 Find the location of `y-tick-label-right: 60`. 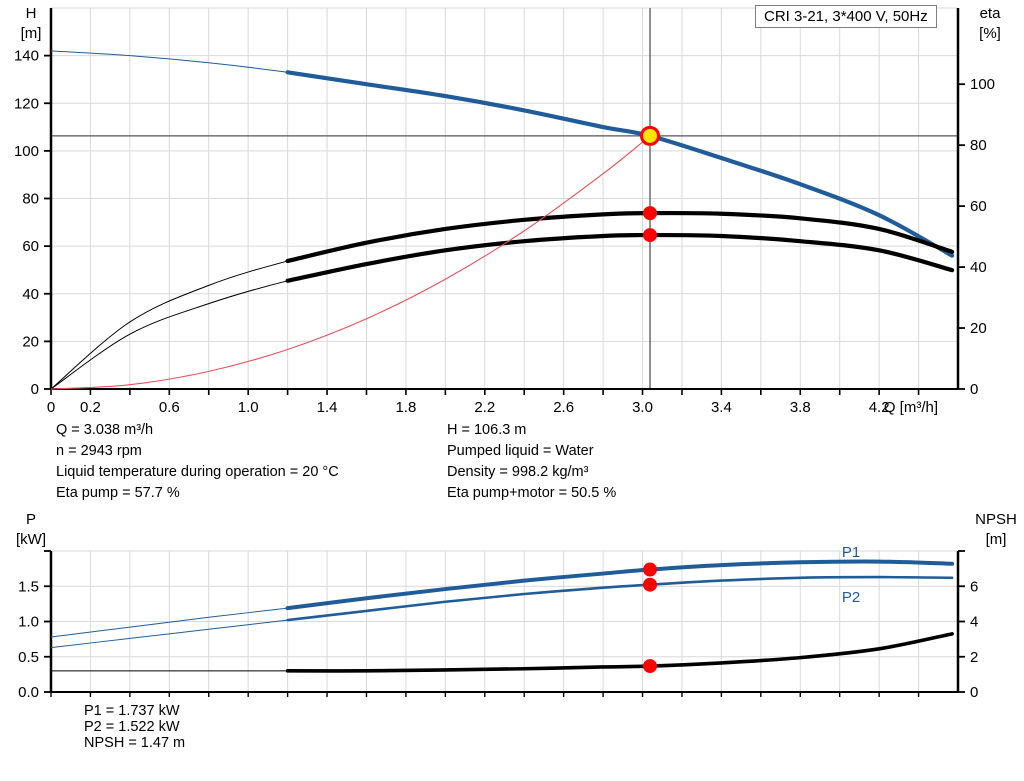

y-tick-label-right: 60 is located at coordinates (978, 206).